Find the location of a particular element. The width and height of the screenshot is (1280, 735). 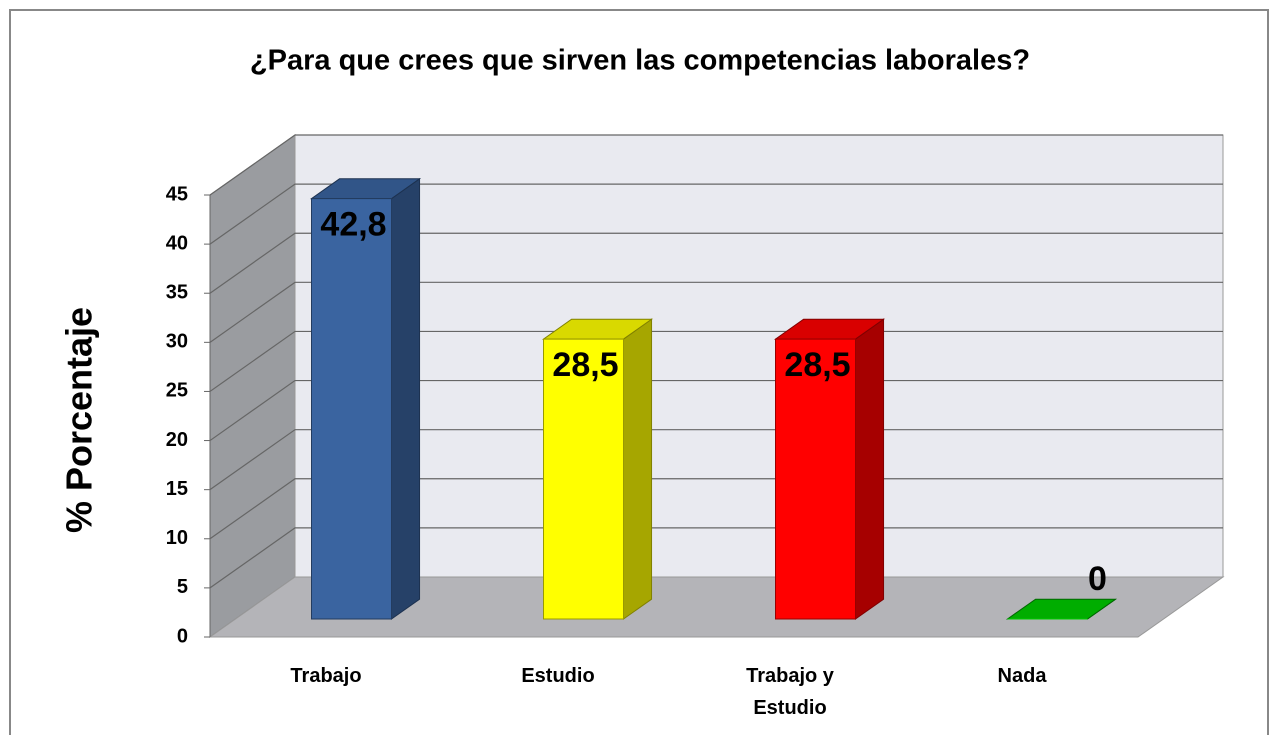

x-tick-label-box: Nada is located at coordinates (1022, 676).